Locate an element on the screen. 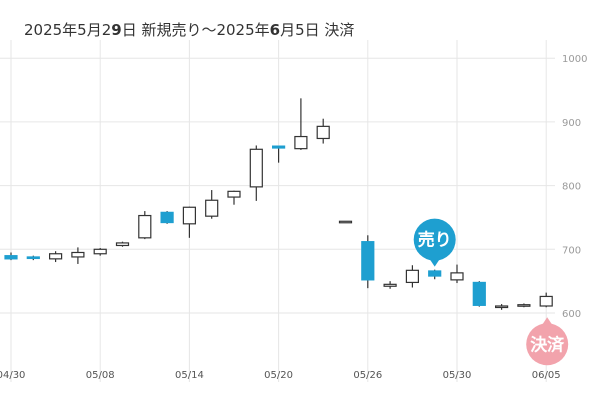 The width and height of the screenshot is (600, 400). y-tick-label: 900 is located at coordinates (571, 123).